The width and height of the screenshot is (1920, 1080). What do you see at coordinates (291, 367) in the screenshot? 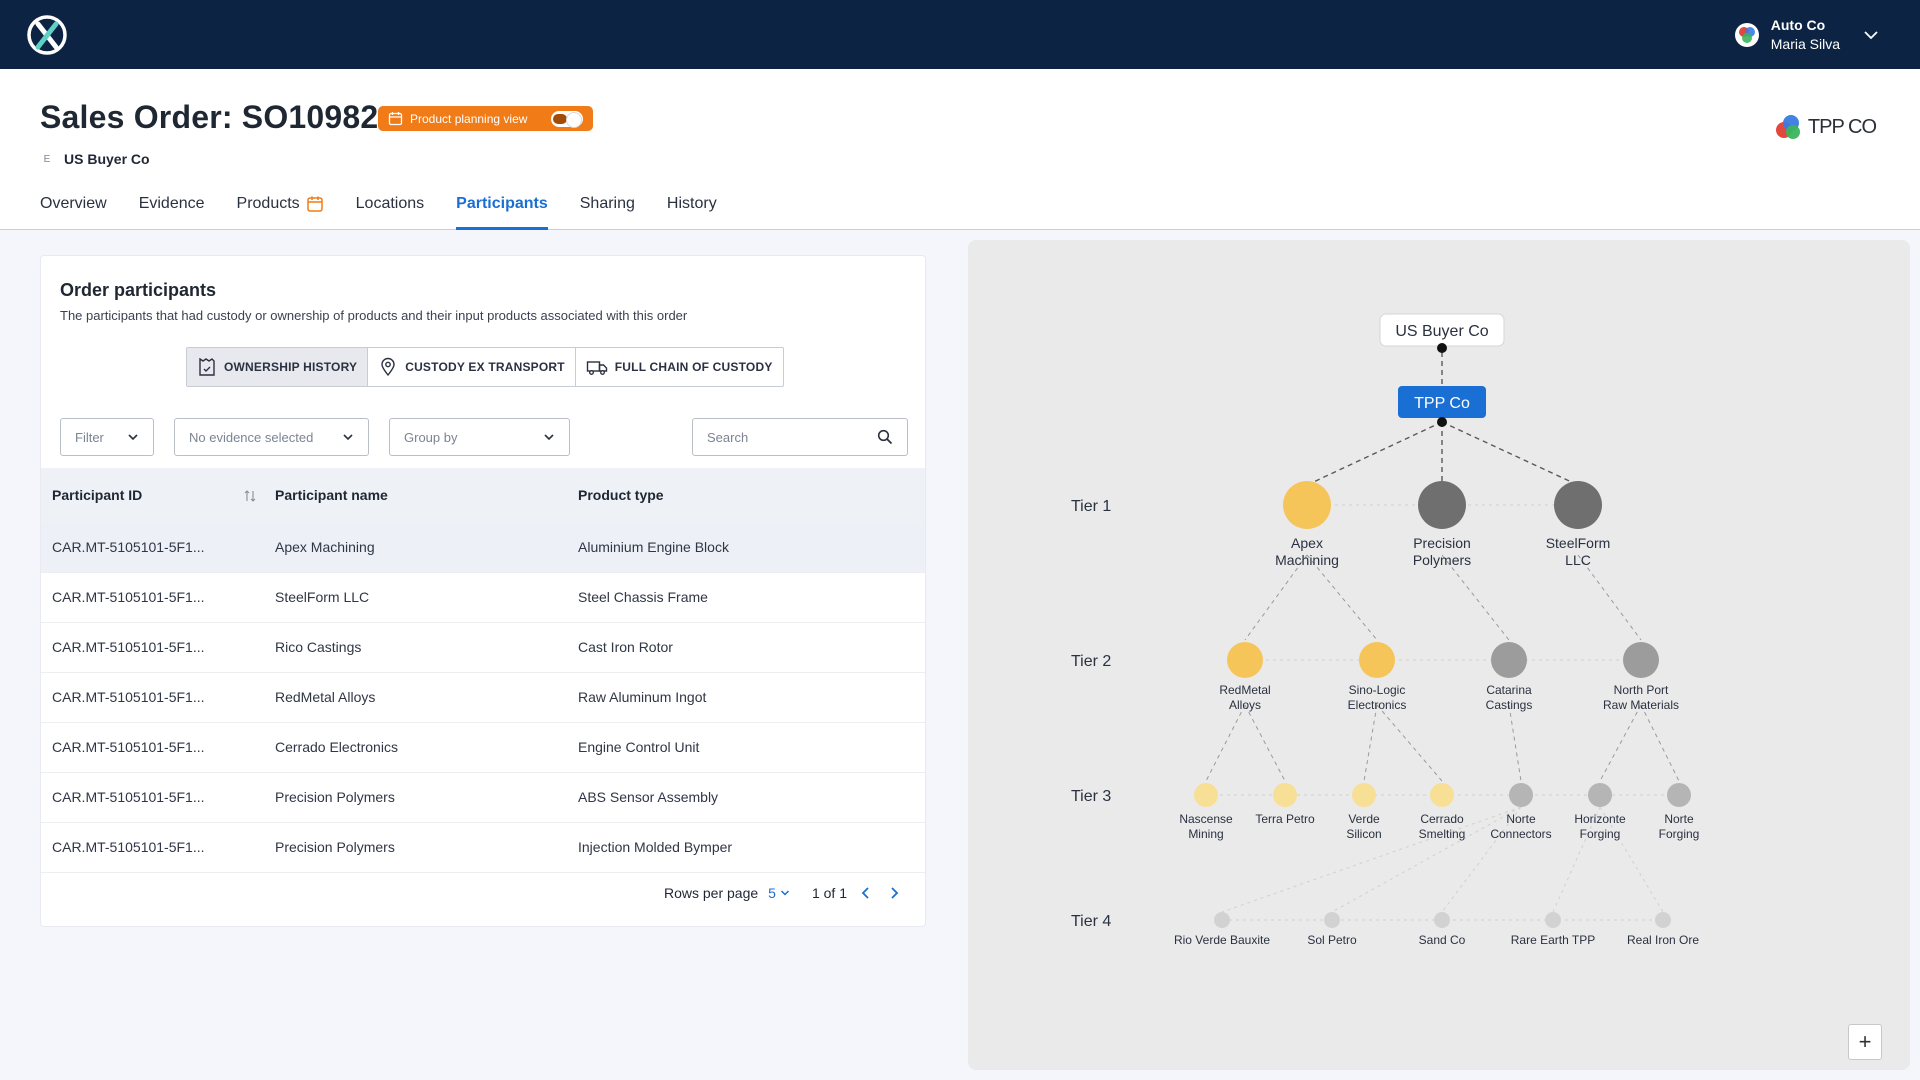
I see `view-label: OWNERSHIP HISTORY` at bounding box center [291, 367].